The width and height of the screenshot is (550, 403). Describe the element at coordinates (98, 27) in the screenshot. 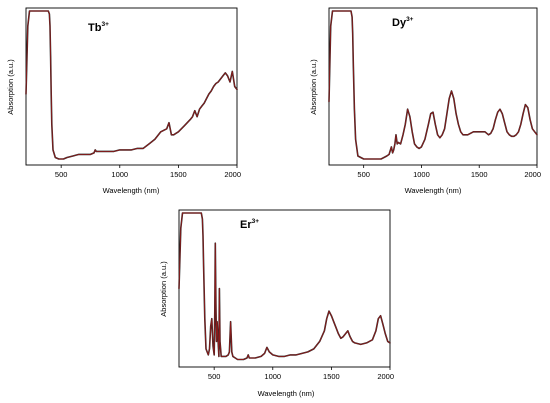

I see `panel-title: Tb3+` at that location.